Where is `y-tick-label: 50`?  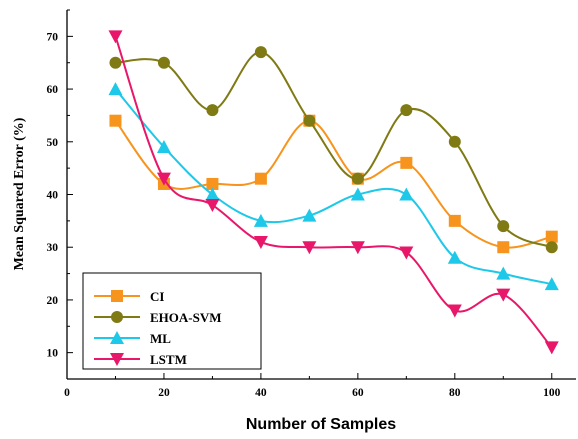
y-tick-label: 50 is located at coordinates (53, 143).